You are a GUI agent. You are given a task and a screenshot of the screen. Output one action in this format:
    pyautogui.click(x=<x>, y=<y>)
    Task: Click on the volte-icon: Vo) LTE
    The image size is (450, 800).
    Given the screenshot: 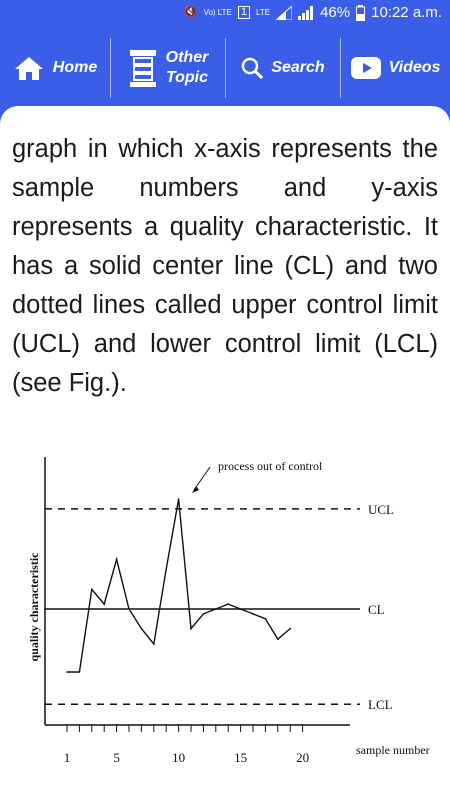 What is the action you would take?
    pyautogui.click(x=217, y=12)
    